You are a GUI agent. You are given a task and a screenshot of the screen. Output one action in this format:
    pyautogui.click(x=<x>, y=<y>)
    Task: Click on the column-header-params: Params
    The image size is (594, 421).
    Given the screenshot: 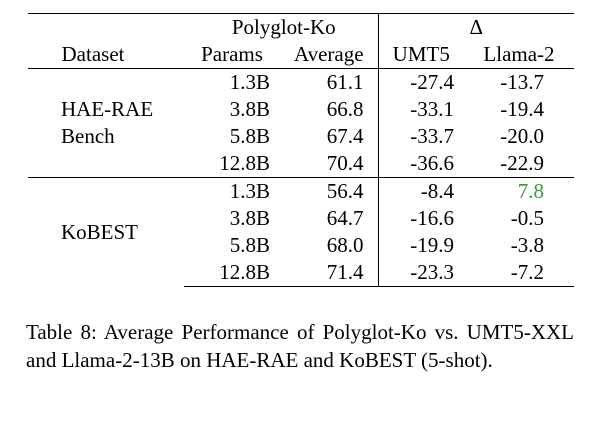 What is the action you would take?
    pyautogui.click(x=232, y=54)
    